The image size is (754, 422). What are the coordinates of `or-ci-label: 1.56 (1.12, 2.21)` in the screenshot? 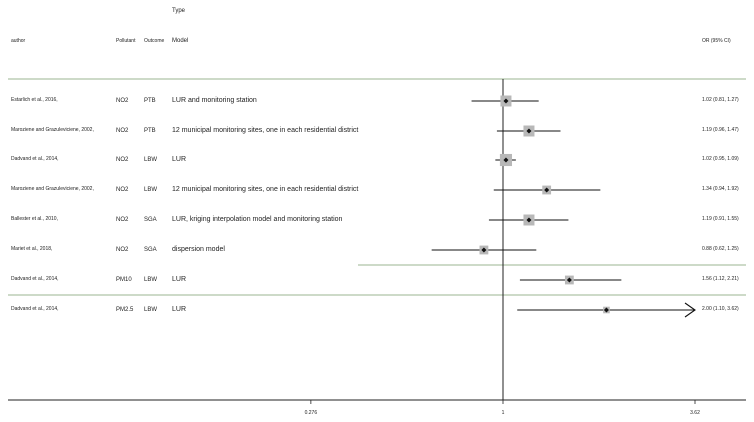 It's located at (720, 279).